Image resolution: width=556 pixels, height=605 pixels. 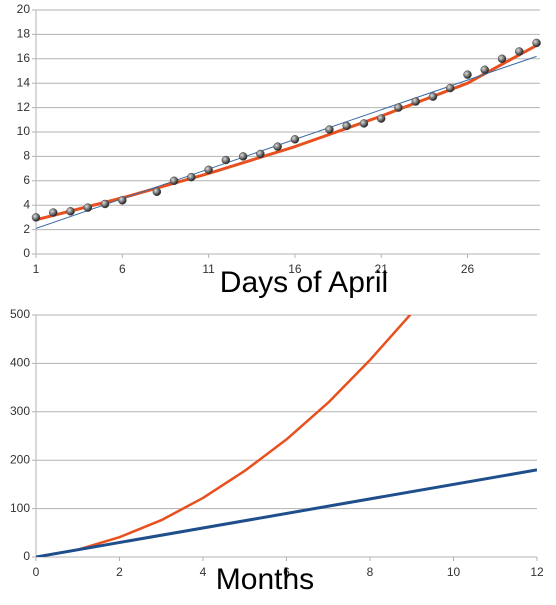 What do you see at coordinates (24, 34) in the screenshot?
I see `y-tick-label: 18` at bounding box center [24, 34].